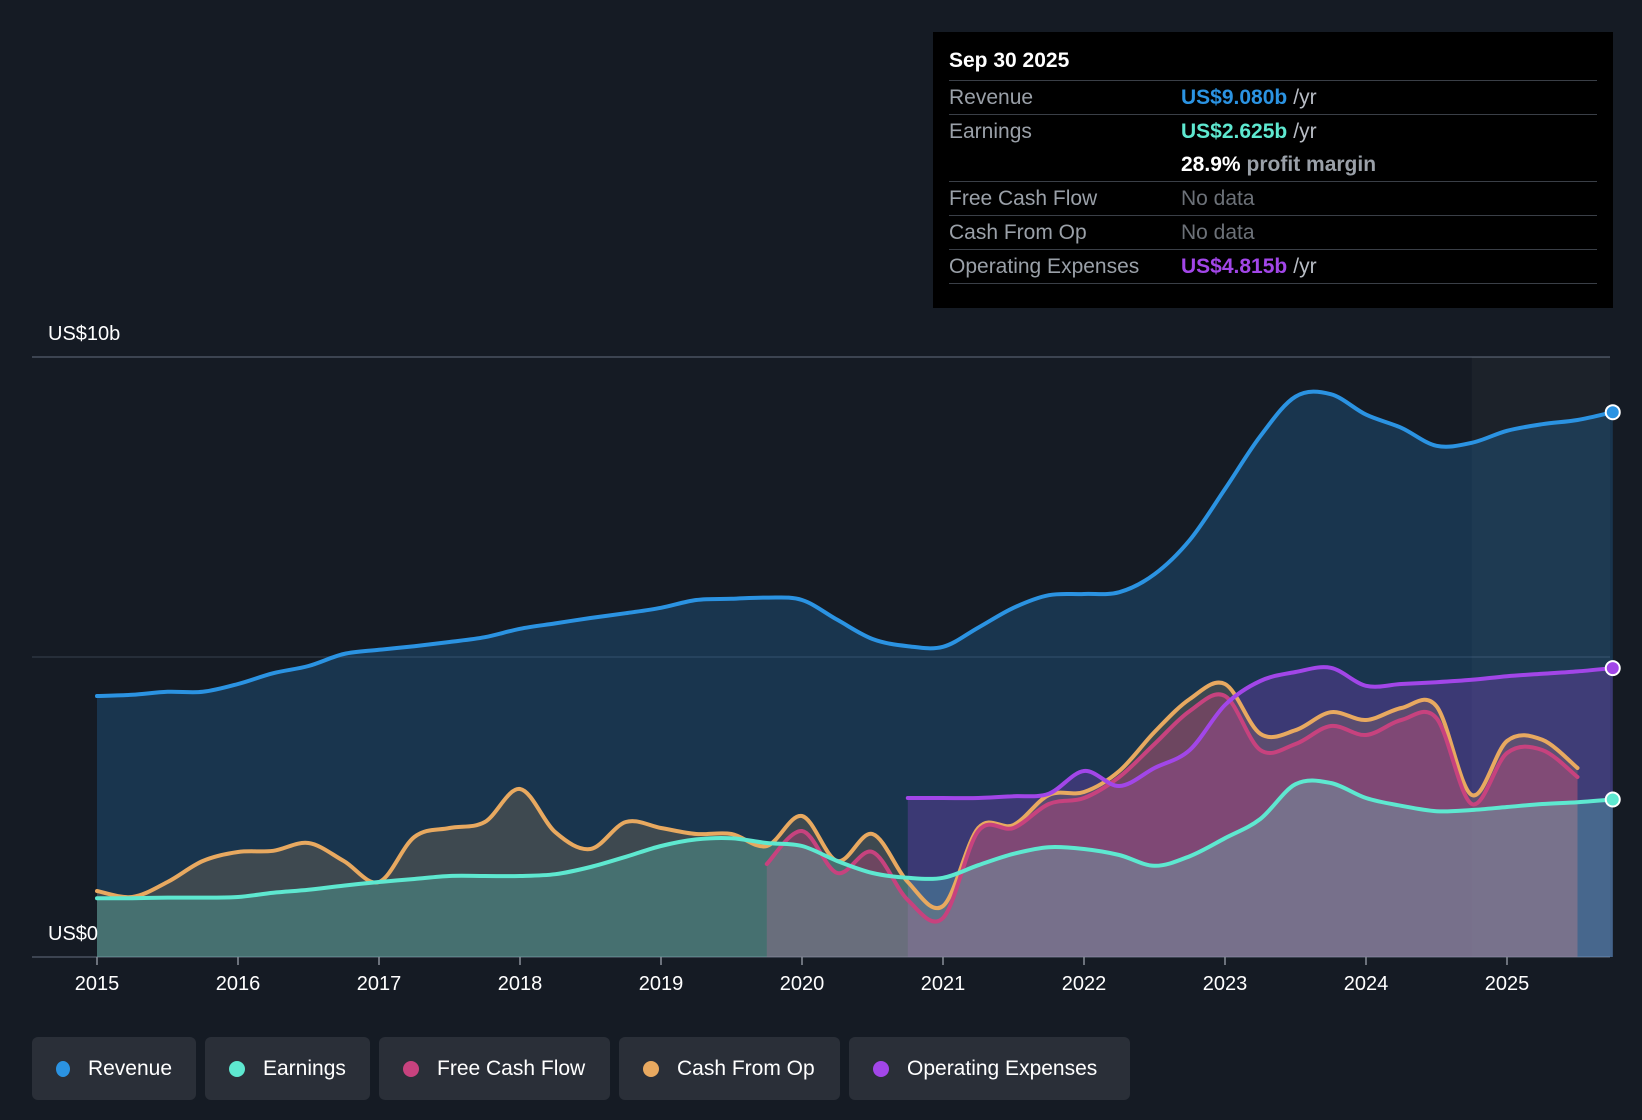 The image size is (1642, 1120). I want to click on tooltip-cfo-label: Cash From Op, so click(1018, 232).